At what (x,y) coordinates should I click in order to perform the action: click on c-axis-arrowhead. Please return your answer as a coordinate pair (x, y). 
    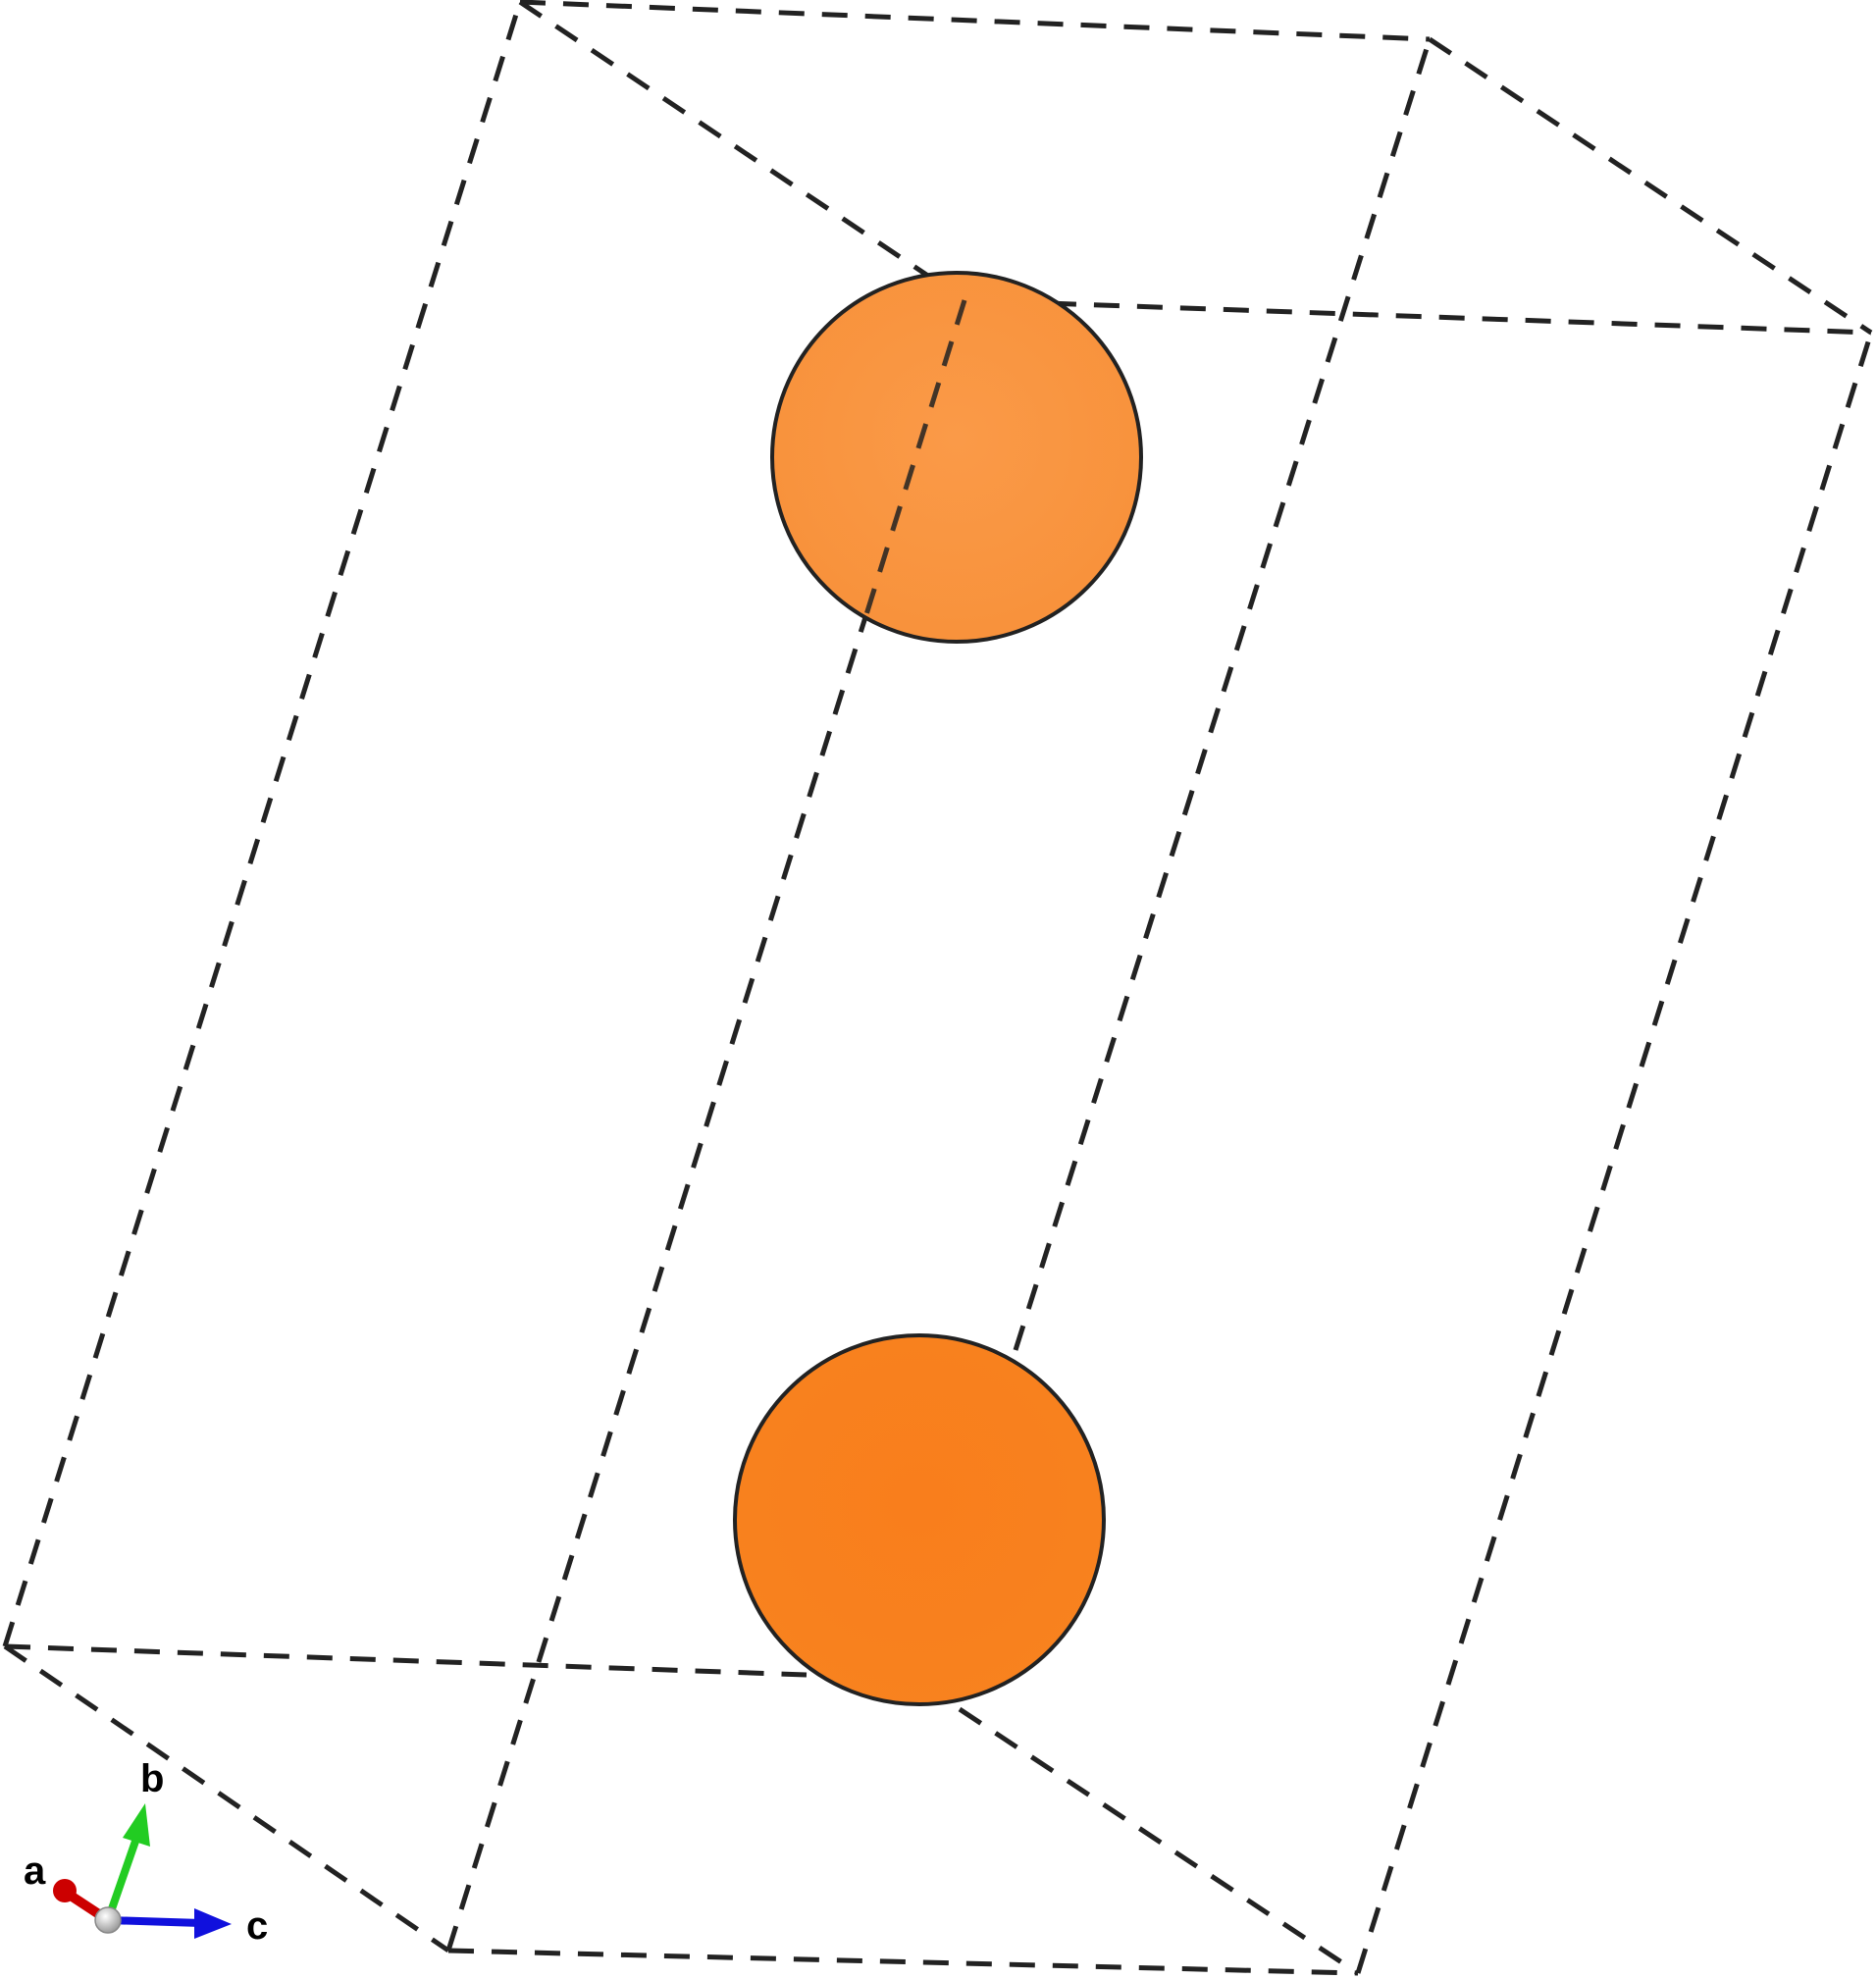
    Looking at the image, I should click on (213, 1923).